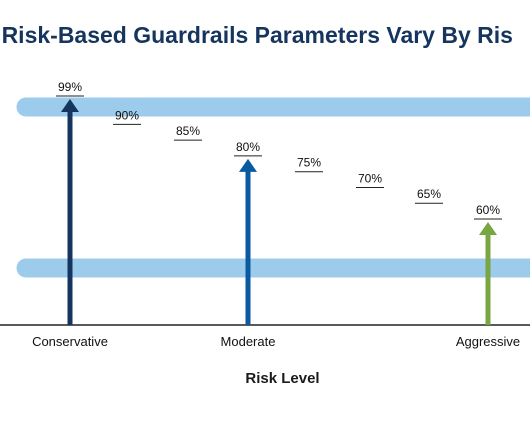 The image size is (530, 442). Describe the element at coordinates (127, 115) in the screenshot. I see `intermediate-label-0: 90%` at that location.